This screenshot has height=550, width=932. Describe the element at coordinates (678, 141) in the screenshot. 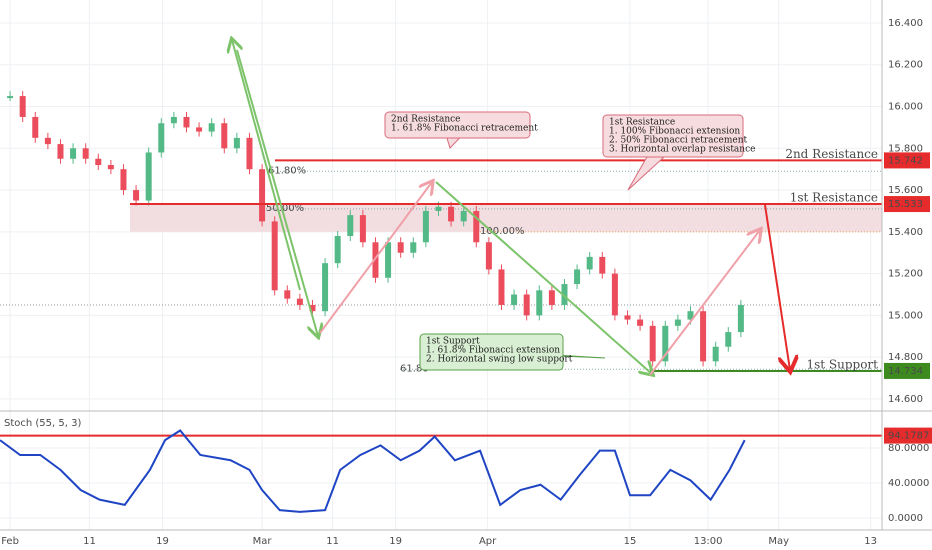

I see `callout-text: 2. 50% Fibonacci retracement` at that location.